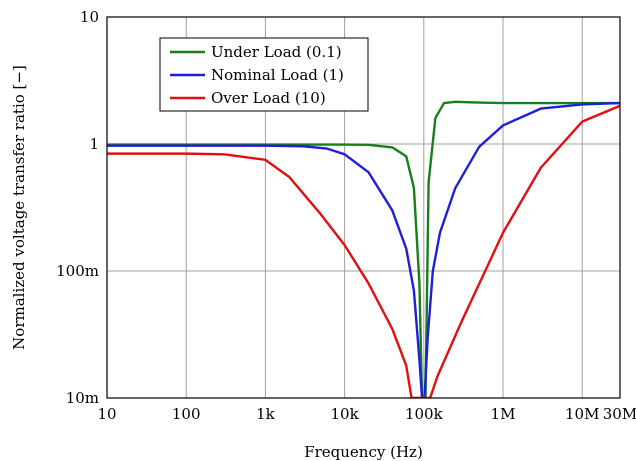 The width and height of the screenshot is (636, 461). Describe the element at coordinates (19, 207) in the screenshot. I see `y-axis-label: Normalized voltage transfer ratio [−]` at that location.